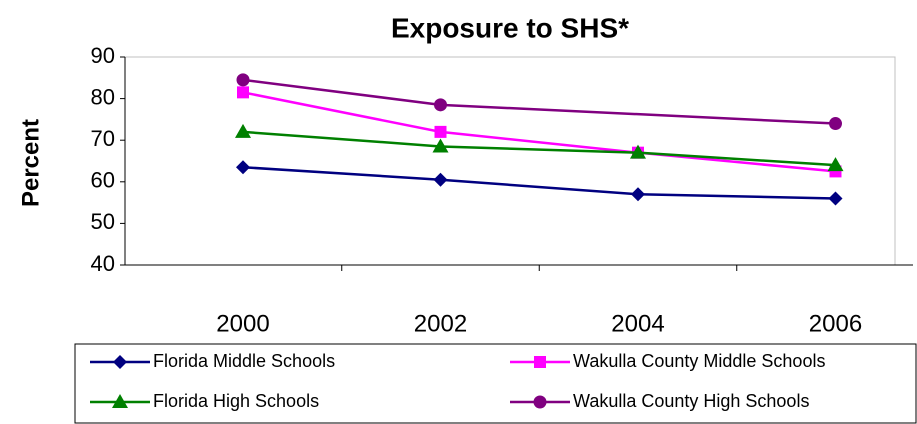 The width and height of the screenshot is (917, 424). I want to click on y-tick-label: 40, so click(103, 263).